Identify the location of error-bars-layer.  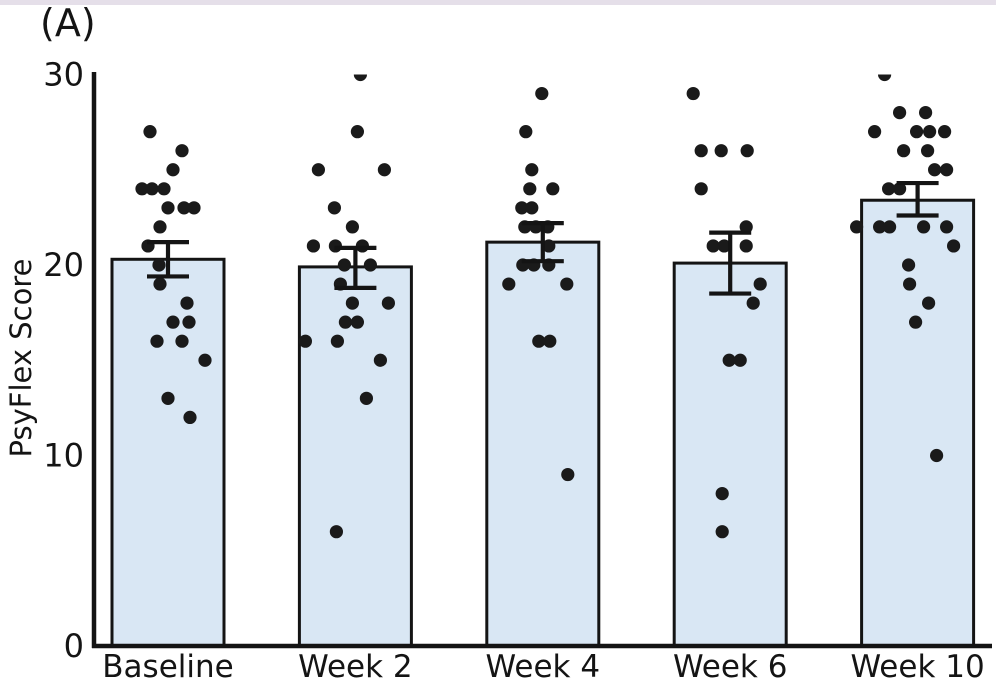
(543, 238).